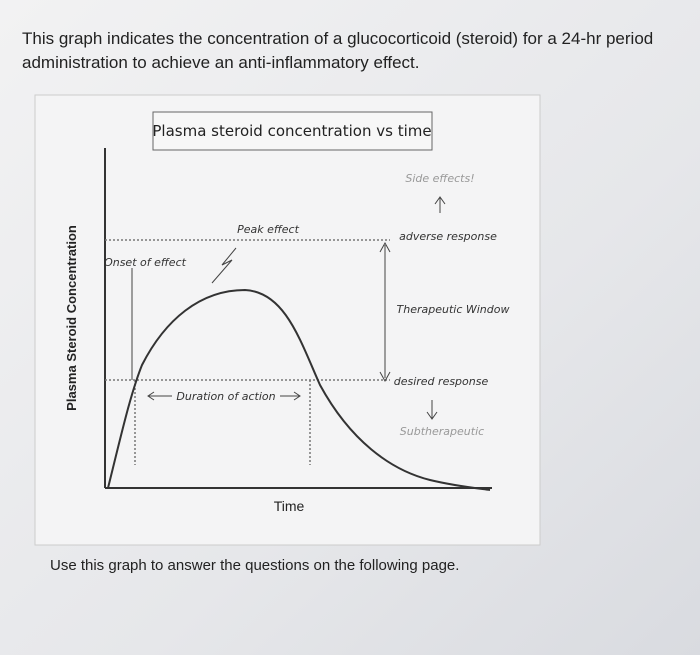  I want to click on annotation: Therapeutic Window, so click(453, 309).